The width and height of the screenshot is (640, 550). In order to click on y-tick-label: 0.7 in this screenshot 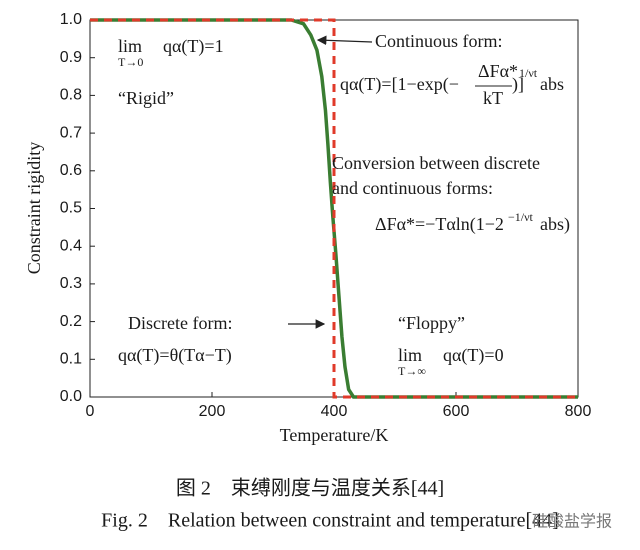, I will do `click(71, 132)`.